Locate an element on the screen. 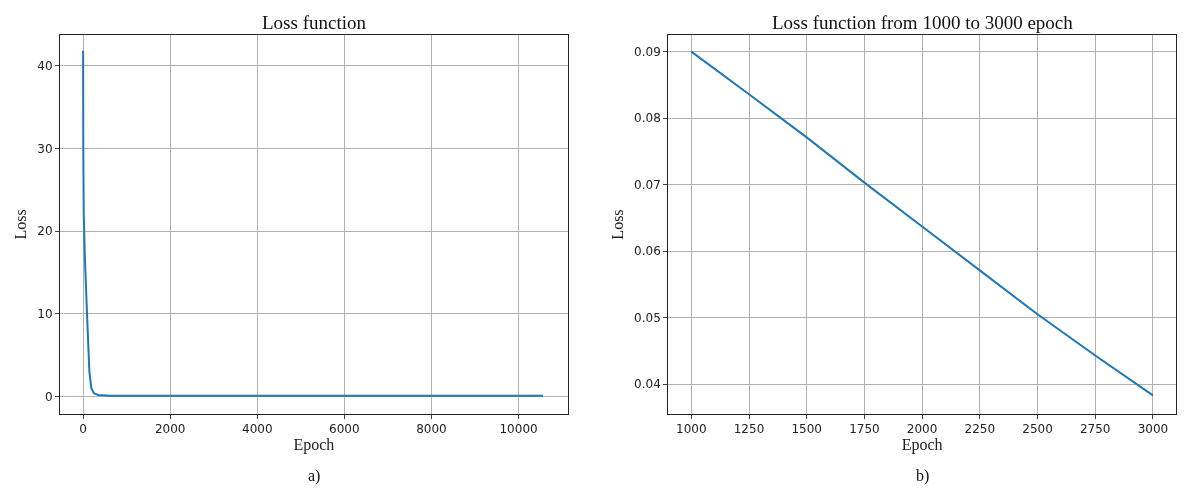 This screenshot has height=499, width=1201. x-tick-label: 0 is located at coordinates (83, 429).